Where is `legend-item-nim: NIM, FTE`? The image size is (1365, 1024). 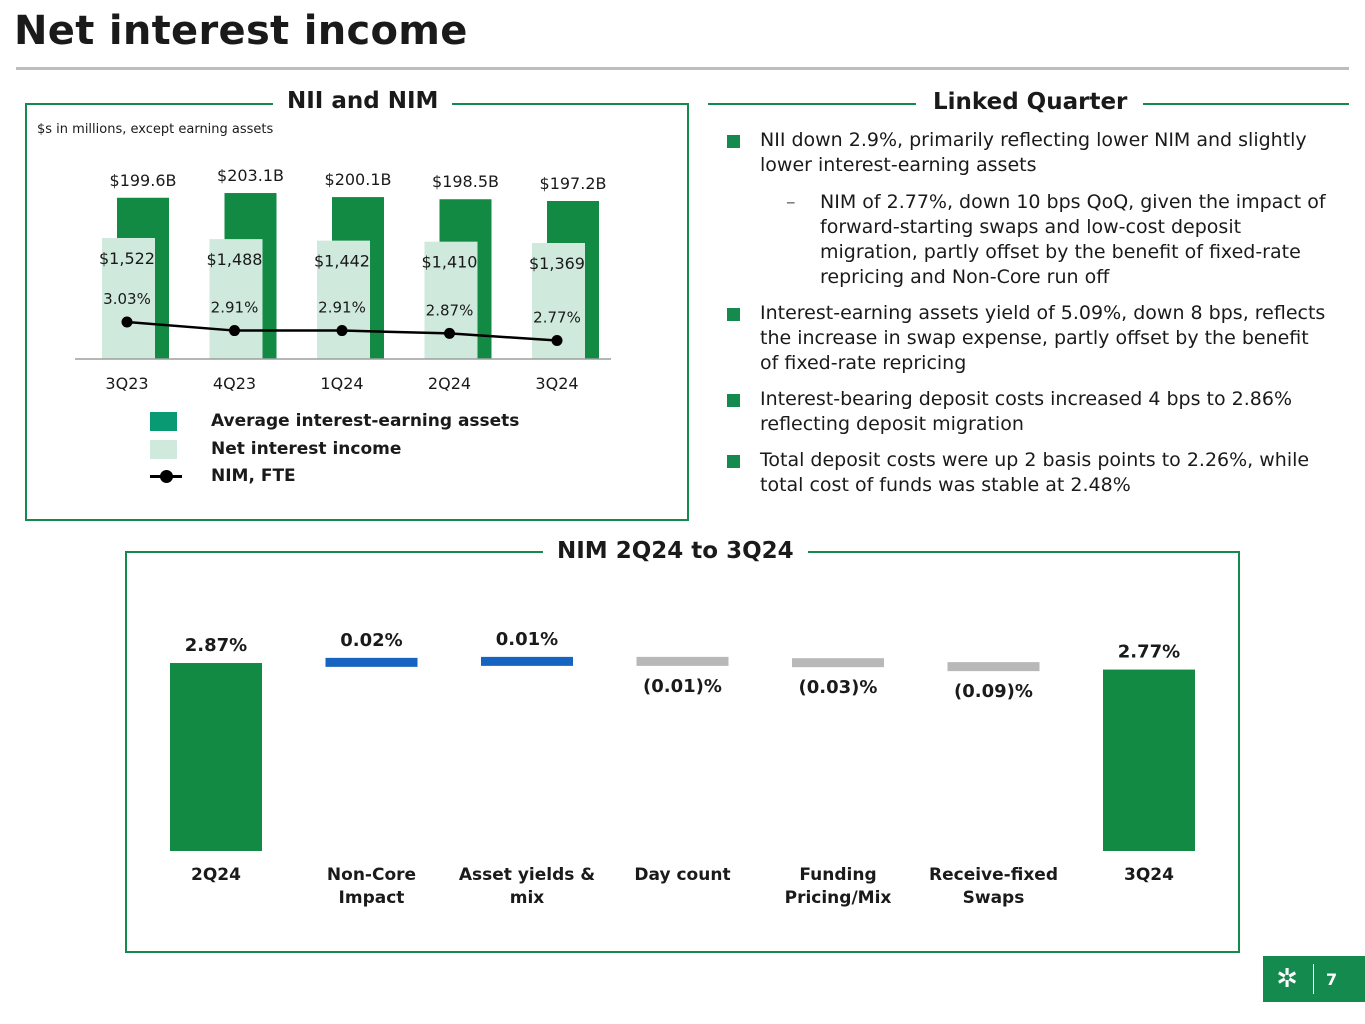
legend-item-nim: NIM, FTE is located at coordinates (223, 476).